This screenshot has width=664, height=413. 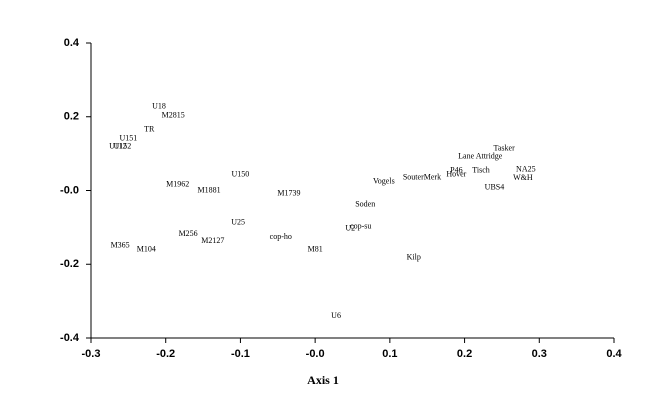 What do you see at coordinates (422, 176) in the screenshot?
I see `point-label: SouterMerk` at bounding box center [422, 176].